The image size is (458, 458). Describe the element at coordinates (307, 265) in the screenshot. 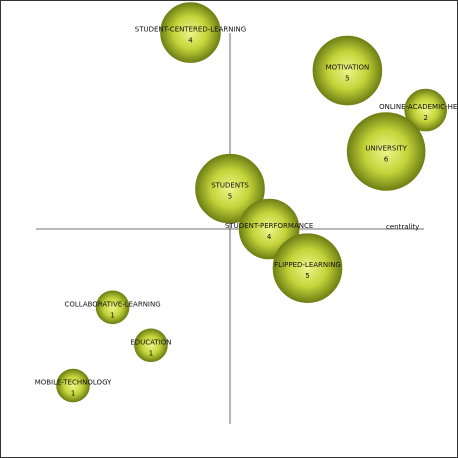

I see `bubble-label: FLIPPED-LEARNING` at that location.